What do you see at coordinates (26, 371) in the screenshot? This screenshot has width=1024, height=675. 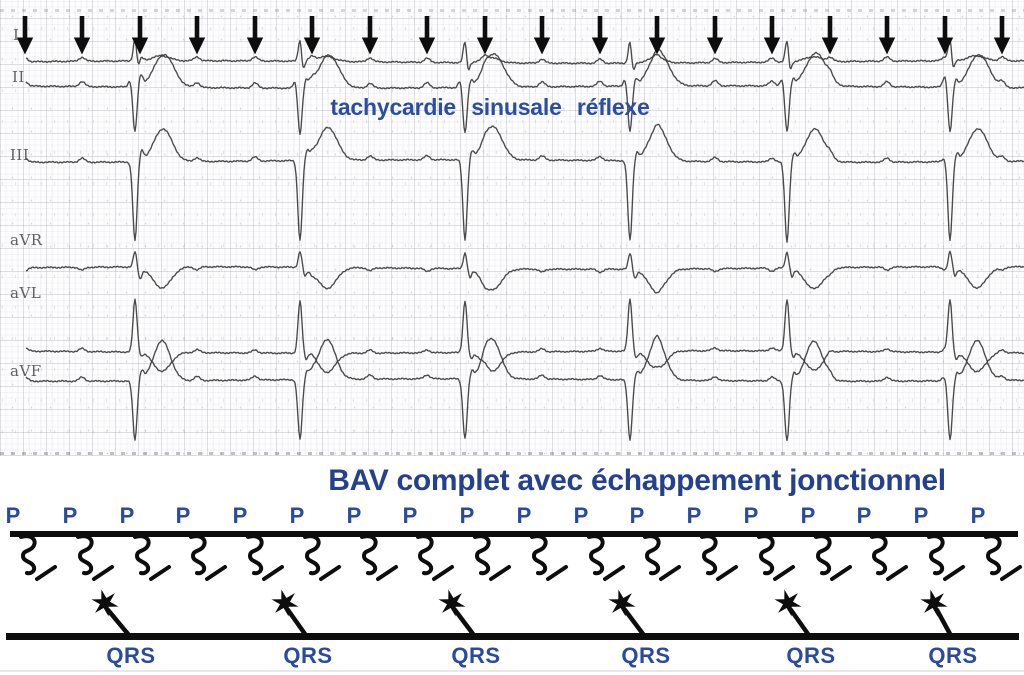 I see `lead-label-aVF: aVF` at bounding box center [26, 371].